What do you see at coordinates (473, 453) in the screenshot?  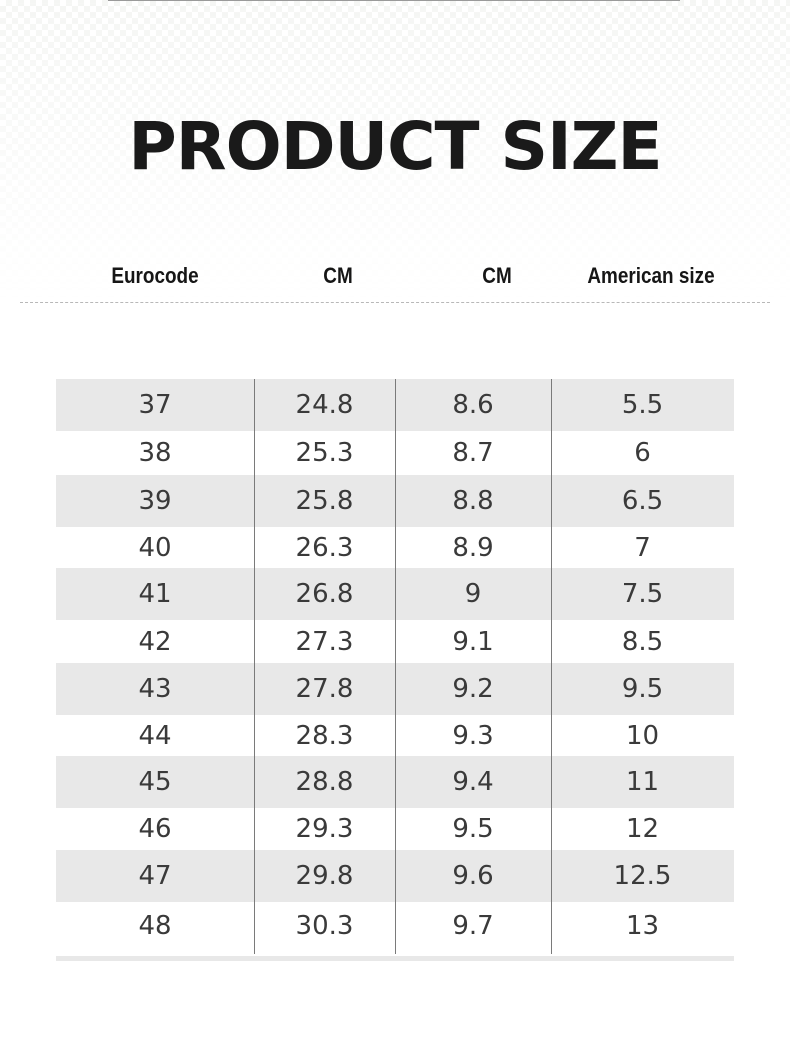 I see `cm-width-cell: 8.7` at bounding box center [473, 453].